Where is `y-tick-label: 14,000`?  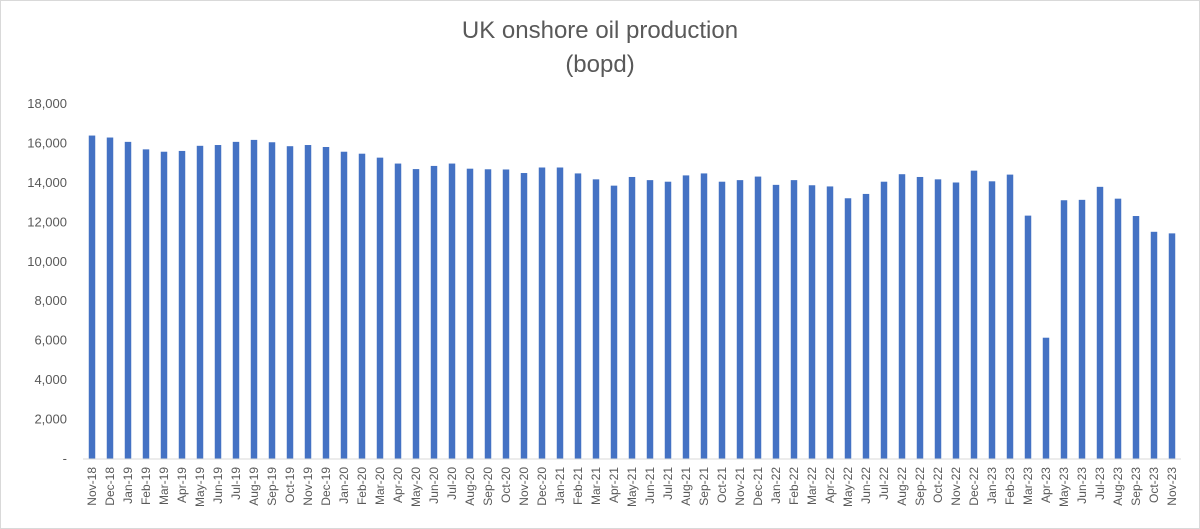
y-tick-label: 14,000 is located at coordinates (47, 182).